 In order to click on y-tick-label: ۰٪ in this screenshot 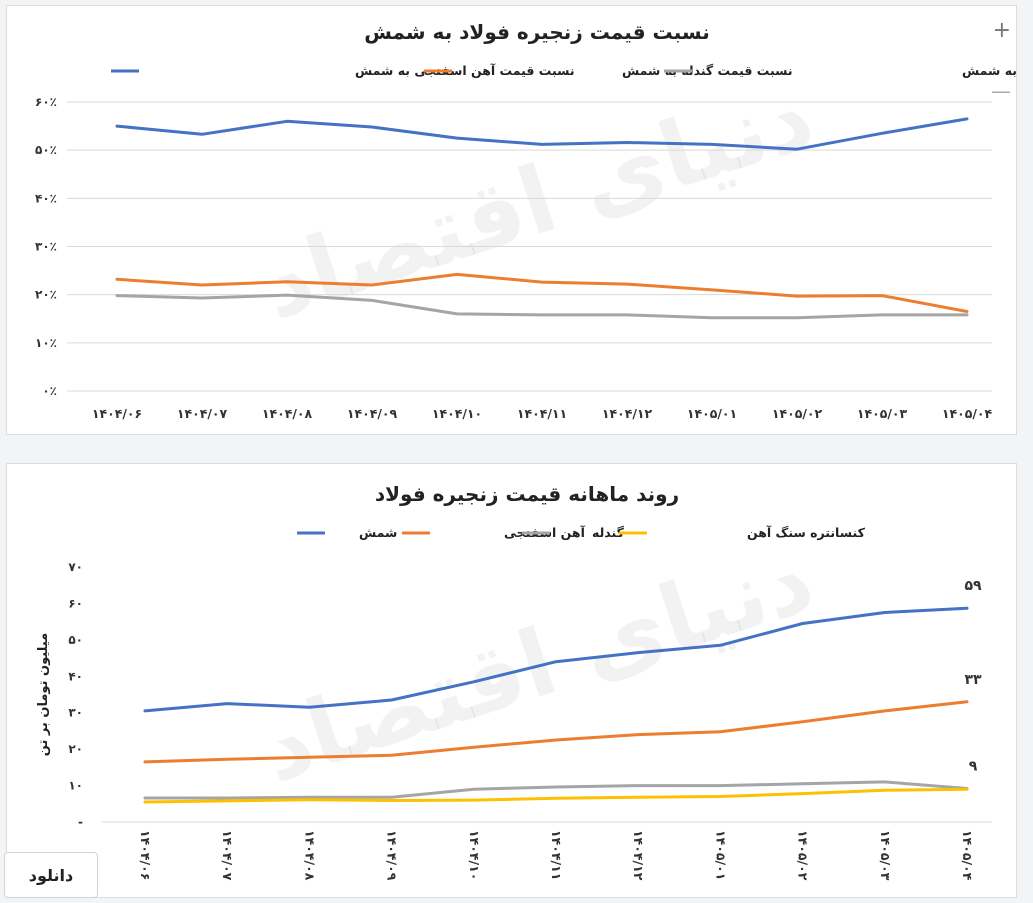, I will do `click(49, 391)`.